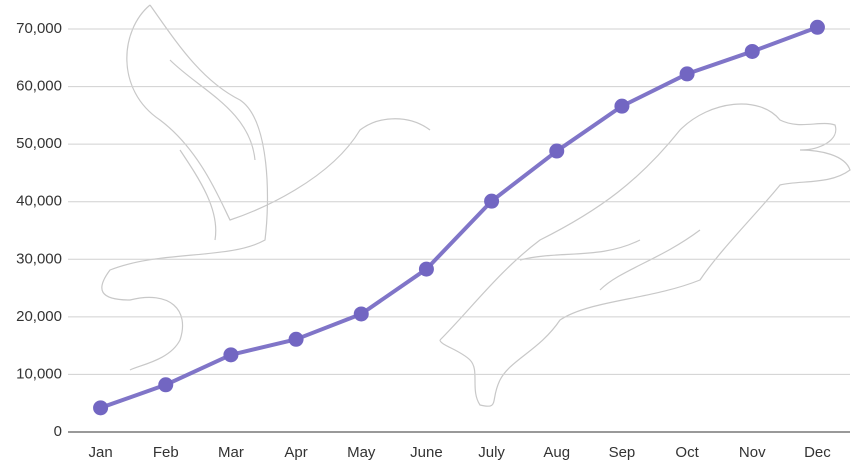  I want to click on y-tick-label: 60,000, so click(39, 86).